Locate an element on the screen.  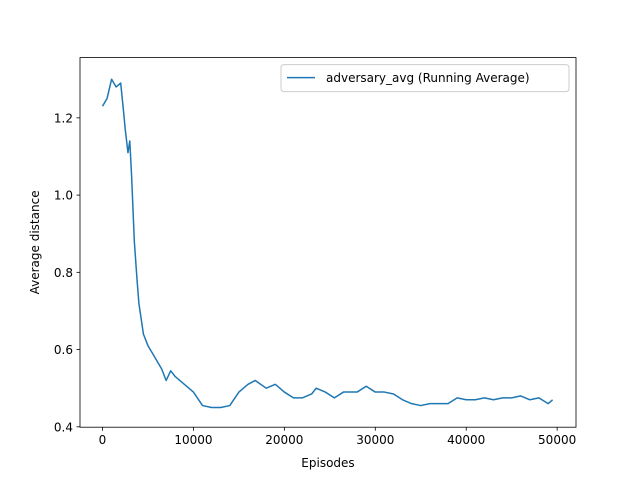
x-tick-label: 40000 is located at coordinates (466, 440).